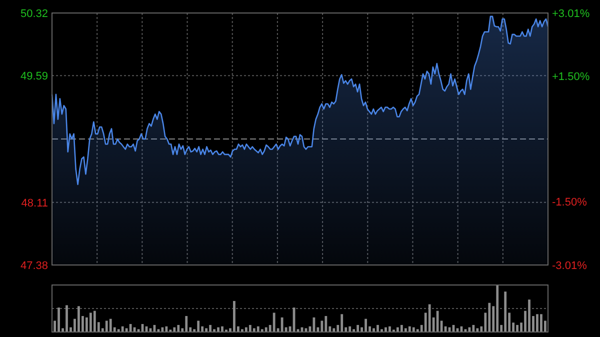  Describe the element at coordinates (34, 203) in the screenshot. I see `y-tick-label: 48.11` at that location.